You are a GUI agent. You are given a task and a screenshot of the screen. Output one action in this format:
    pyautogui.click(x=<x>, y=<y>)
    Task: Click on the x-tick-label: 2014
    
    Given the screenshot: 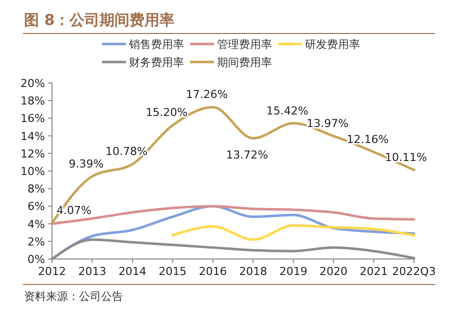 What is the action you would take?
    pyautogui.click(x=132, y=271)
    